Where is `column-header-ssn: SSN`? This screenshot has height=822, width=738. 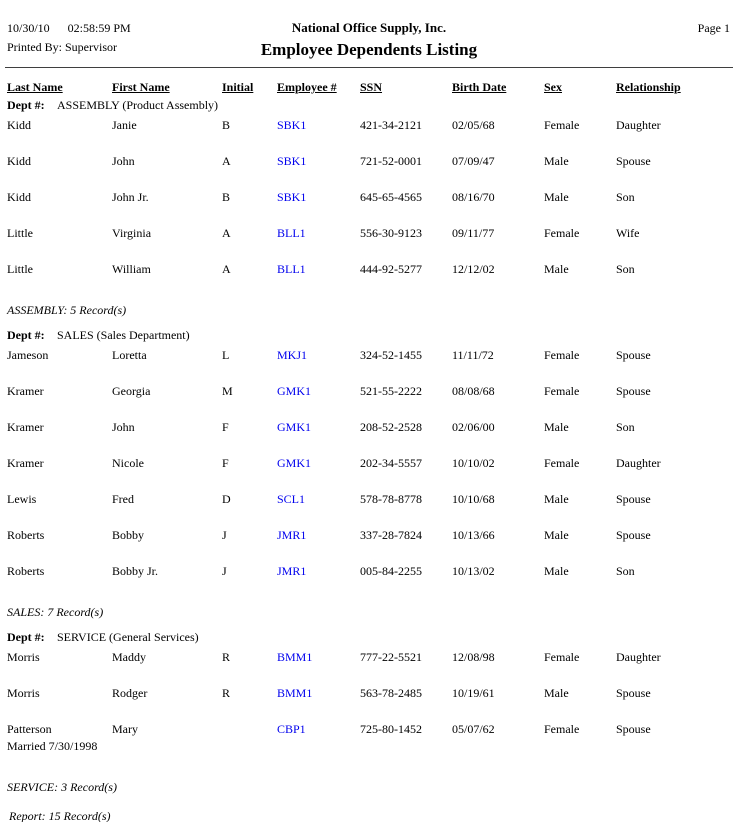
column-header-ssn: SSN is located at coordinates (371, 87).